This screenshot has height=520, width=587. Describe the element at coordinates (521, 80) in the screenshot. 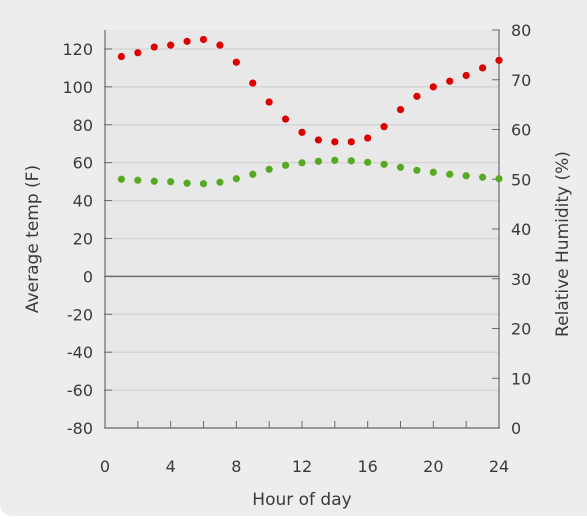

I see `y-right-tick-label: 70` at that location.